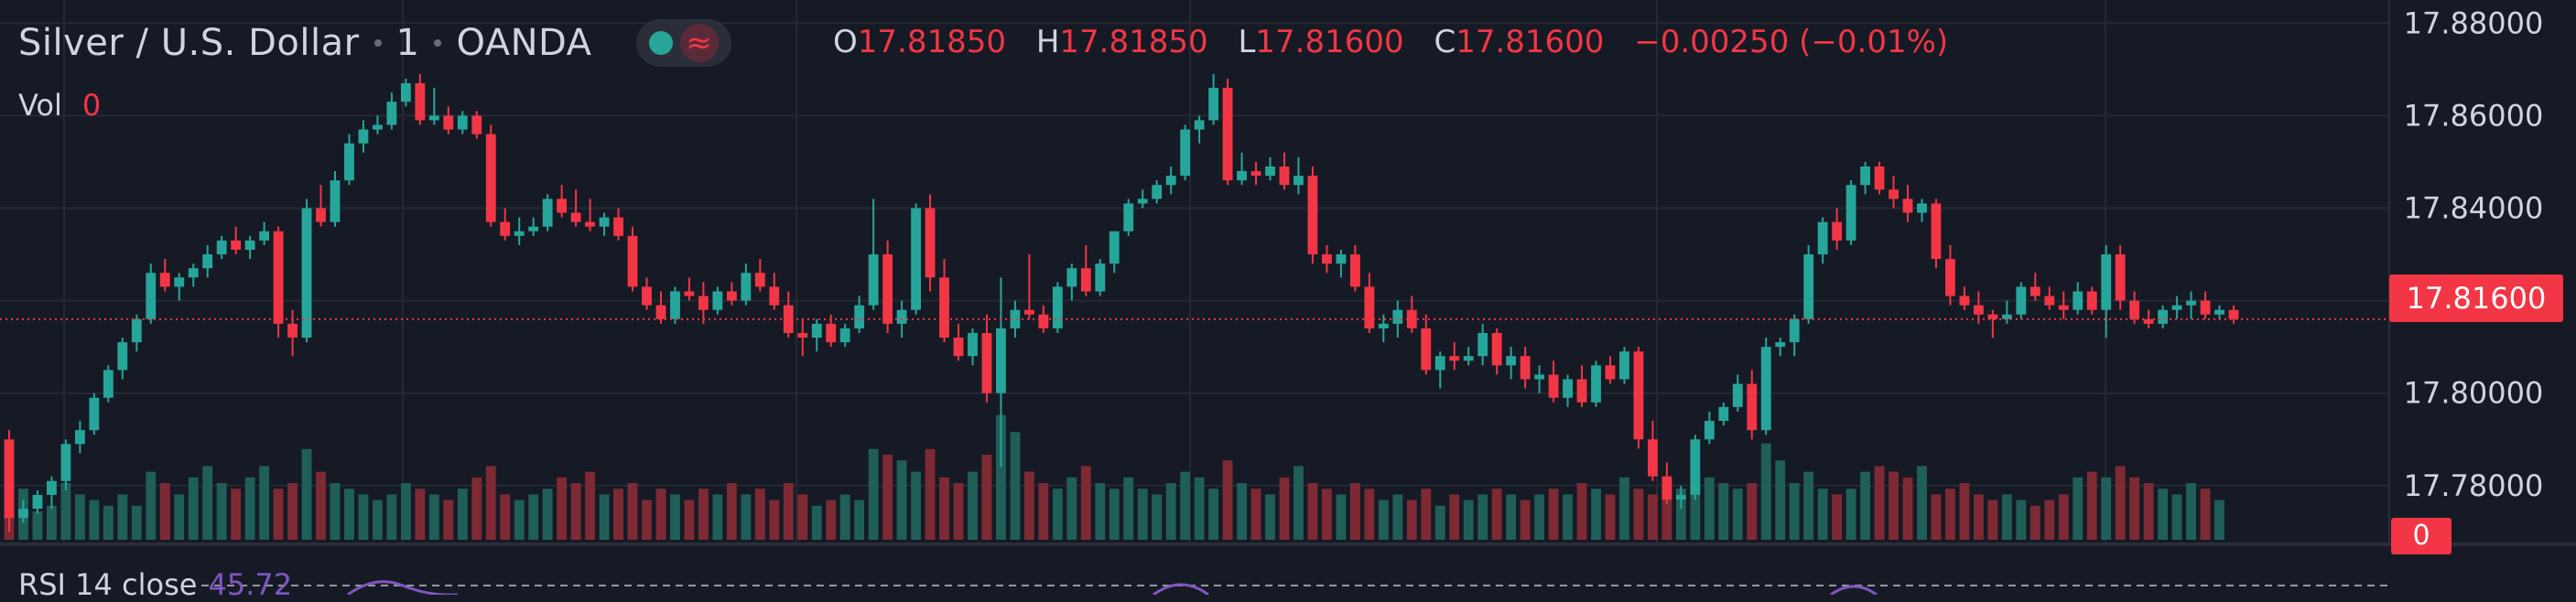 The image size is (2576, 602). I want to click on y-tick-label: 17.78000, so click(2474, 485).